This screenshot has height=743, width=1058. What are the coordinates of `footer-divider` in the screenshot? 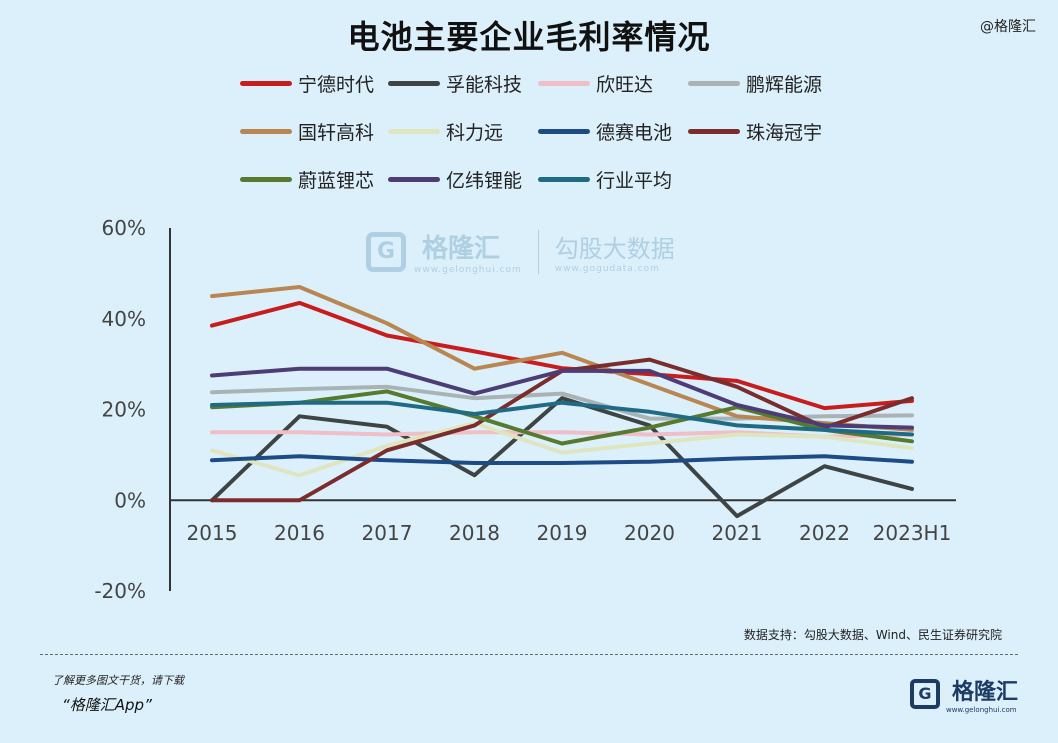 It's located at (529, 654).